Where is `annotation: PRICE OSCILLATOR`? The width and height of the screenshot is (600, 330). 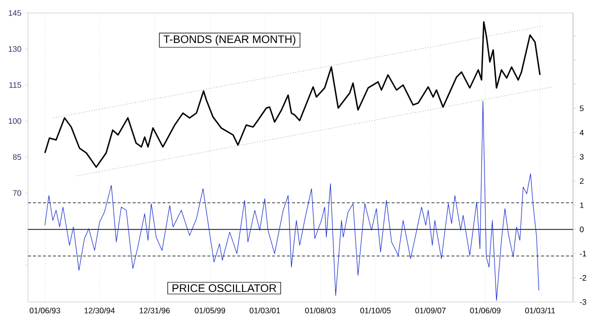
annotation: PRICE OSCILLATOR is located at coordinates (224, 288).